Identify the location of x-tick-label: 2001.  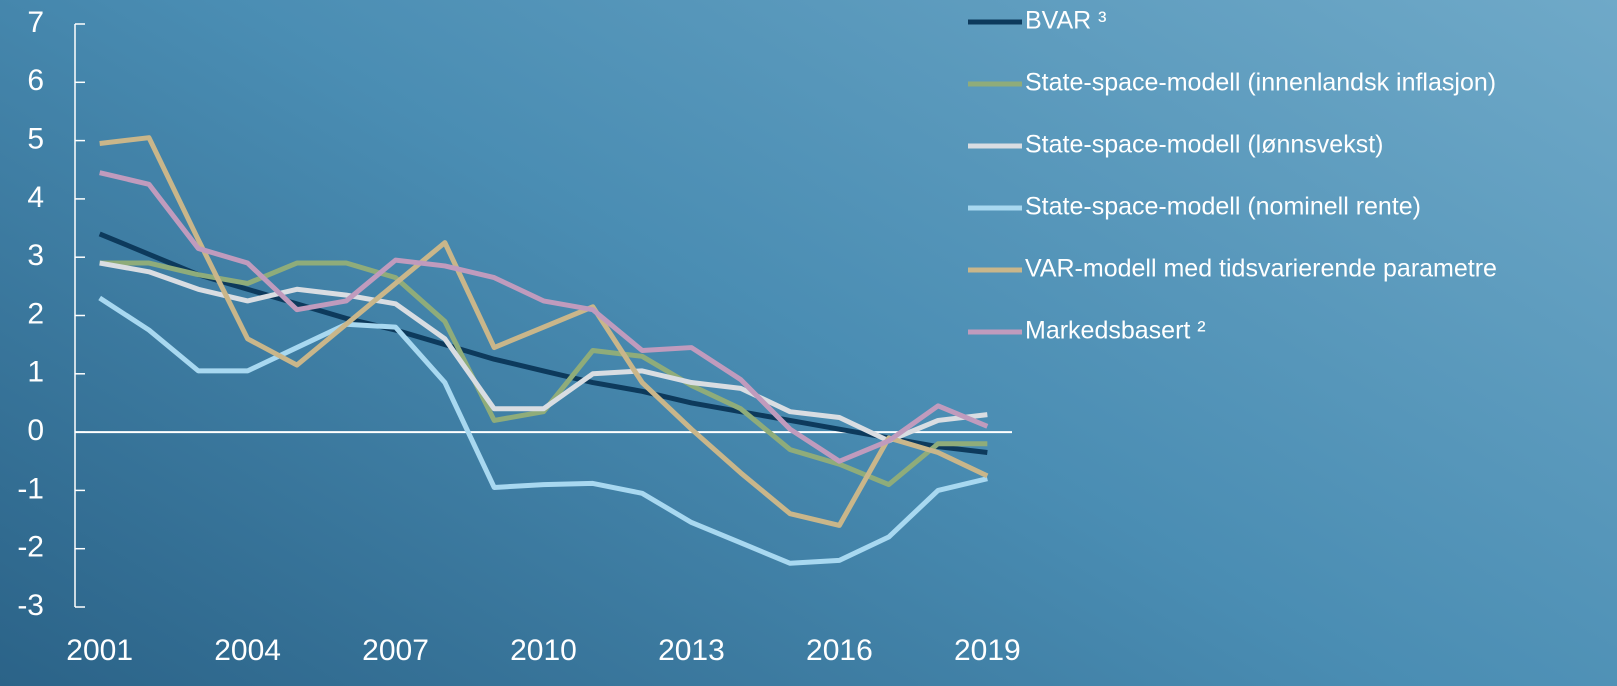
(99, 650).